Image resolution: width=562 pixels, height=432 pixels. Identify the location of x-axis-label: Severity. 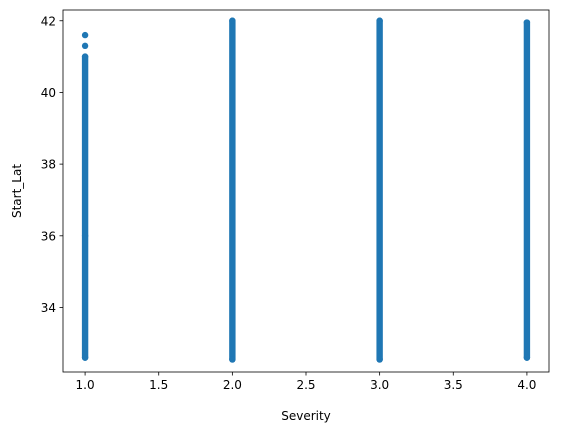
(306, 416).